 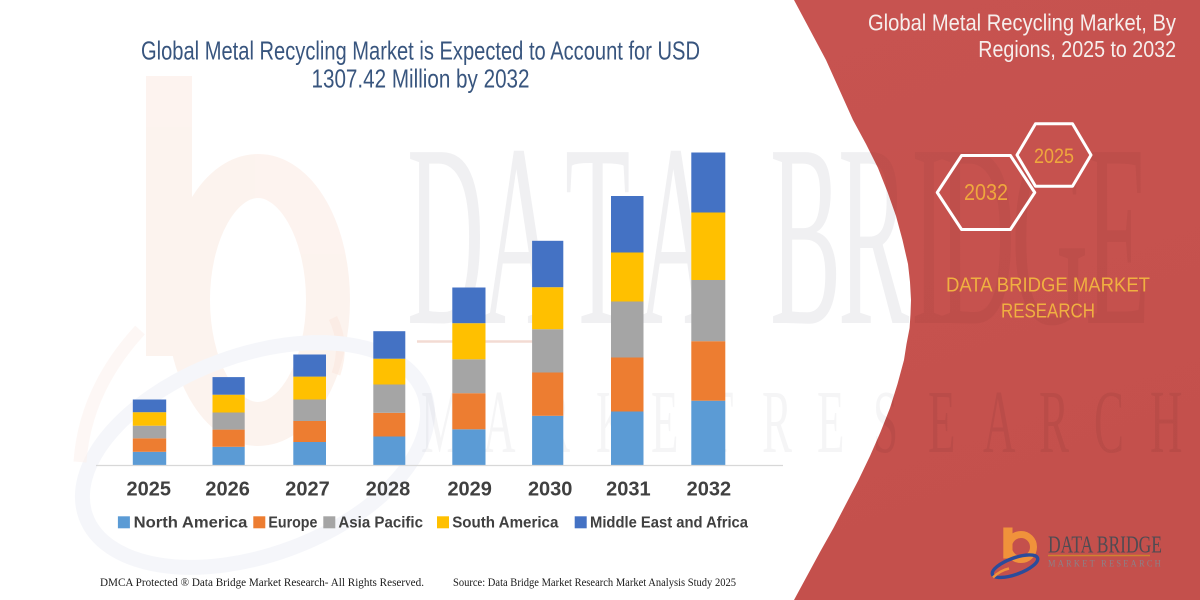 What do you see at coordinates (380, 523) in the screenshot?
I see `svg-text: Asia Pacific` at bounding box center [380, 523].